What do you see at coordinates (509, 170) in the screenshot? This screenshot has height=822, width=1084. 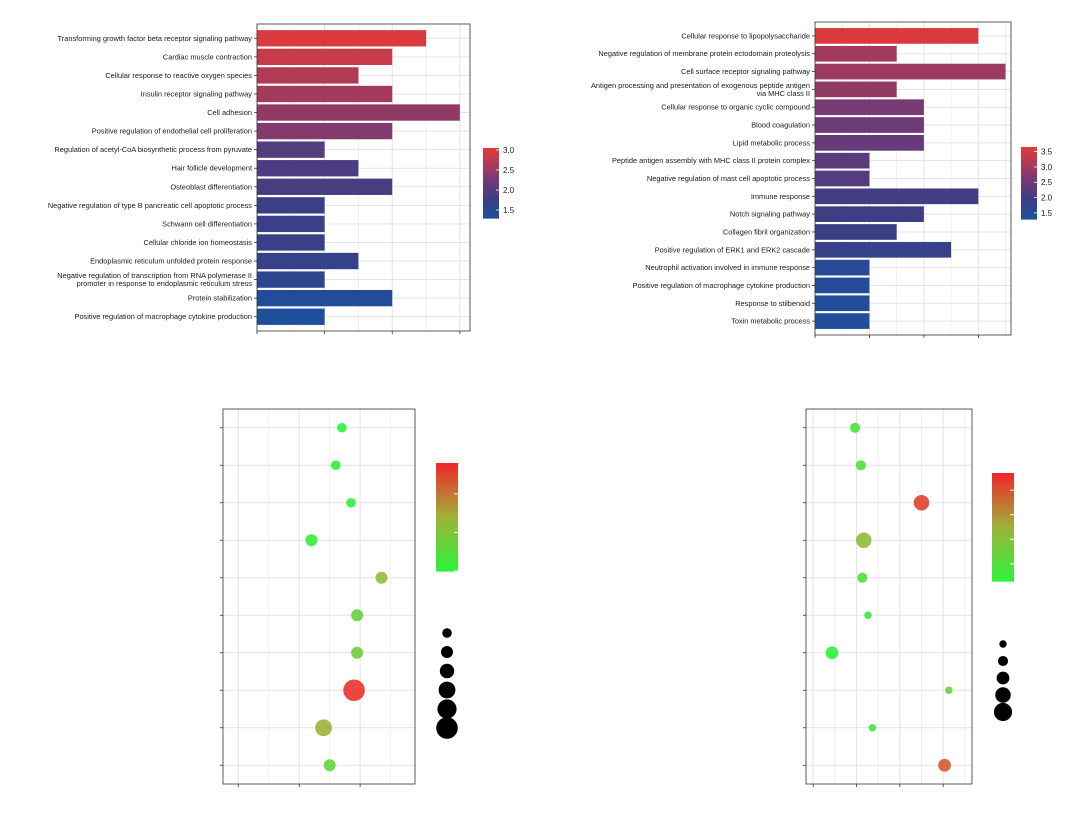 I see `legend-tick-label: 2.5` at bounding box center [509, 170].